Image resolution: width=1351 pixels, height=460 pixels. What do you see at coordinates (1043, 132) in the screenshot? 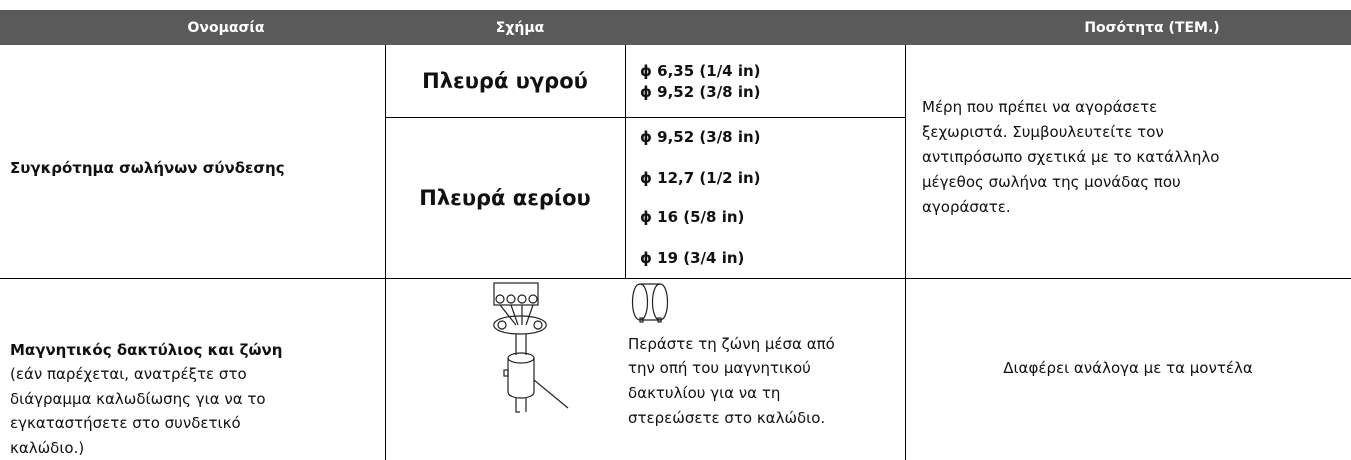
I see `quantity-line: ξεχωριστά. Συμβουλευτείτε τον` at bounding box center [1043, 132].